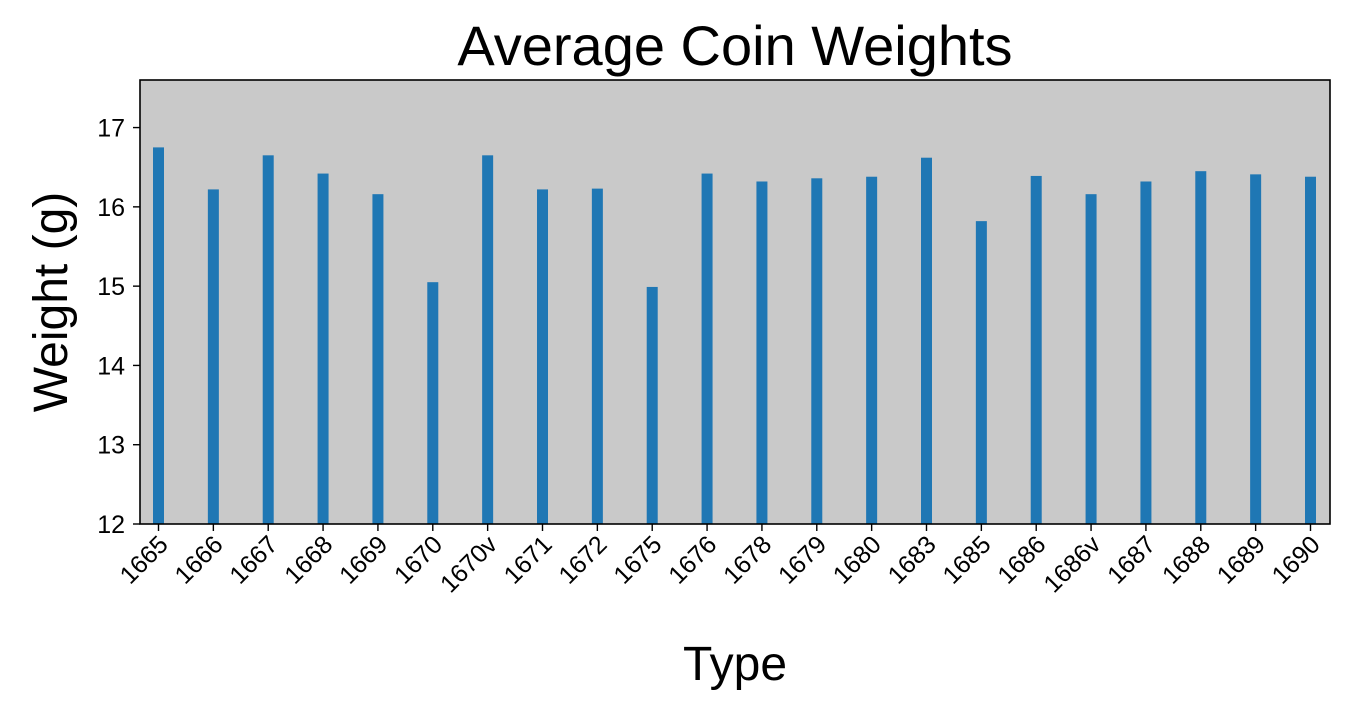 The width and height of the screenshot is (1365, 711). I want to click on y-axis-label: Weight (g), so click(51, 302).